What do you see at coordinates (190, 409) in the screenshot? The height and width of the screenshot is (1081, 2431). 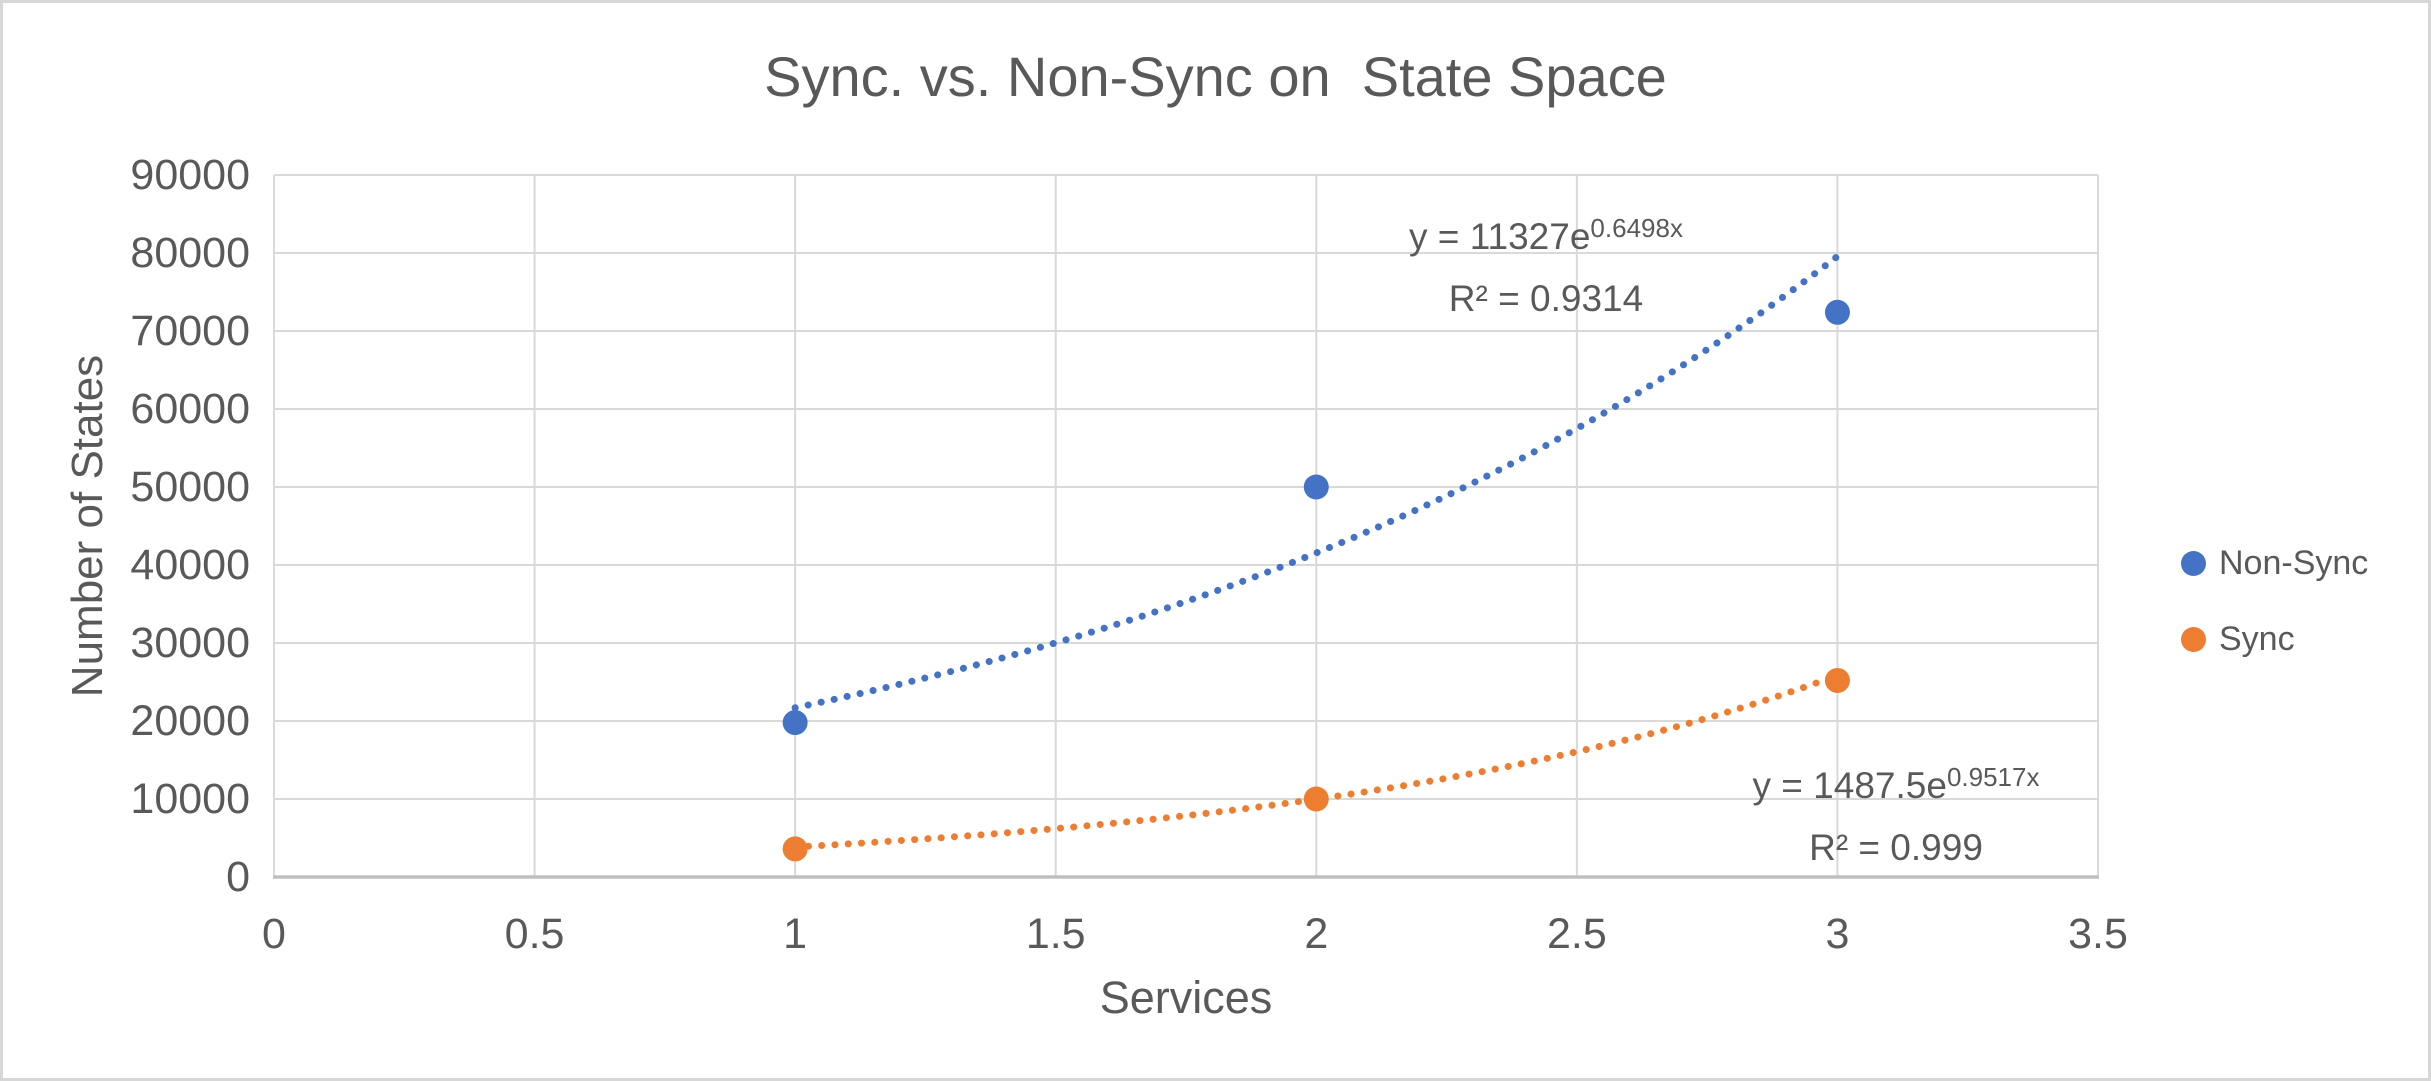 I see `y-tick-label: 60000` at bounding box center [190, 409].